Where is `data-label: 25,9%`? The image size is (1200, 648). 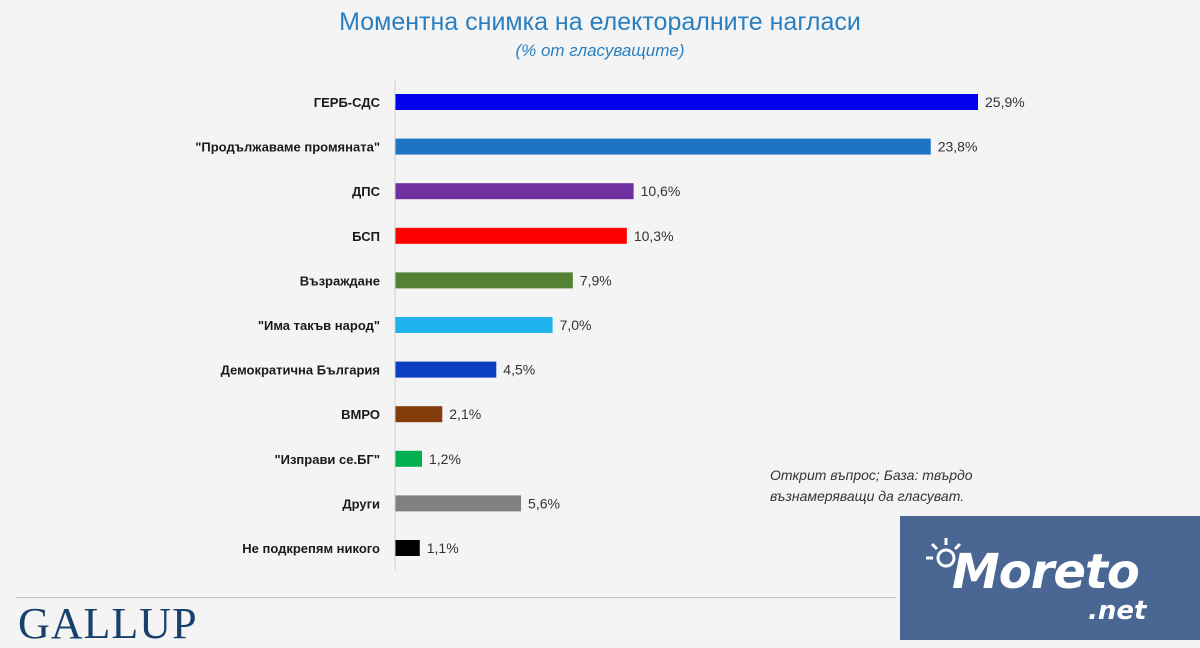 data-label: 25,9% is located at coordinates (1005, 102).